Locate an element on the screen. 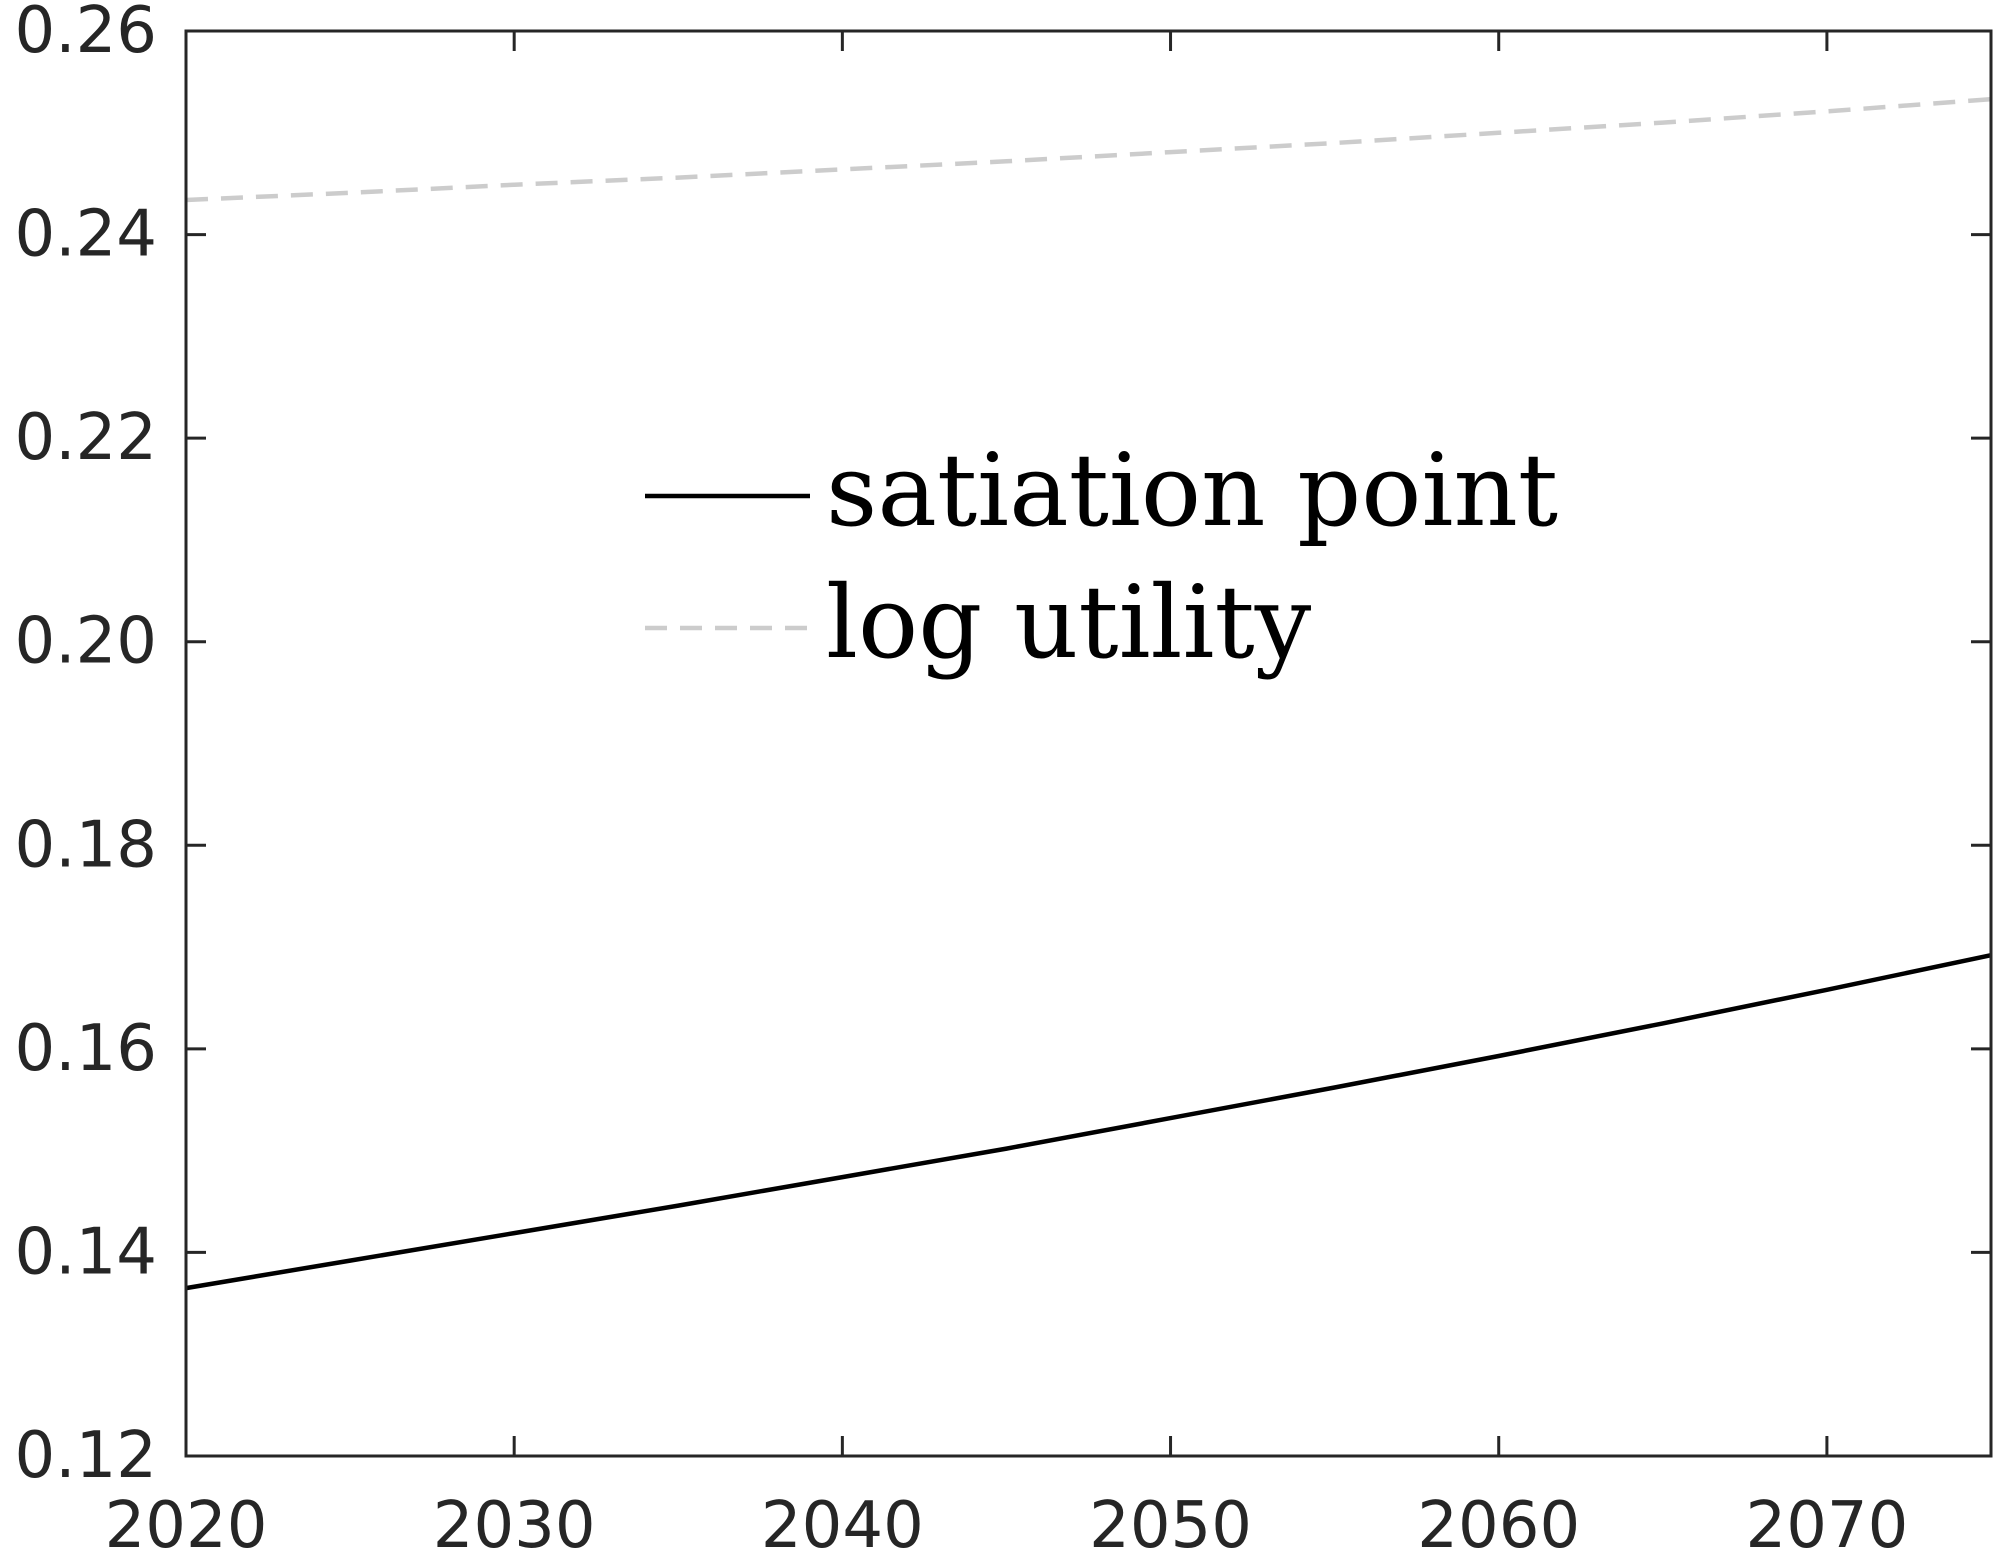  legend-label-log-utility: log utility is located at coordinates (1069, 622).